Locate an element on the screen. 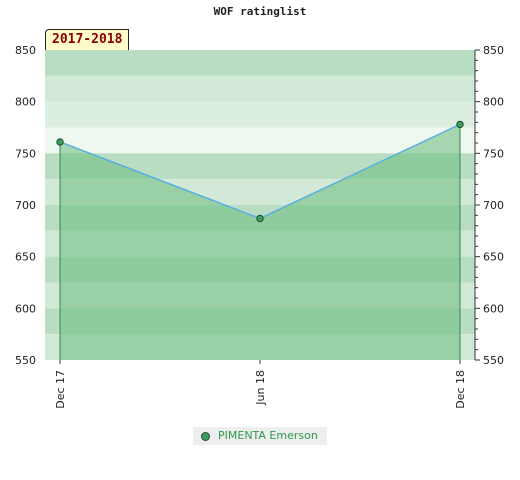 The width and height of the screenshot is (520, 480). y-tick-label-left: 750 is located at coordinates (25, 153).